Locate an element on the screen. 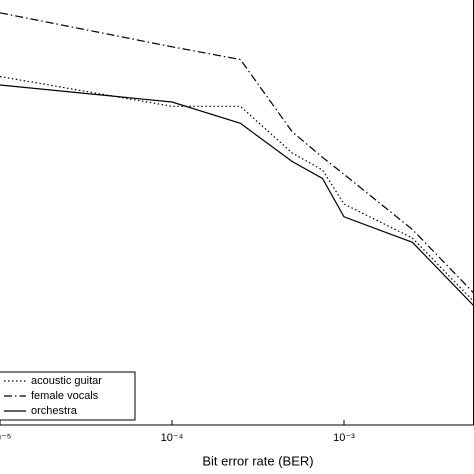 This screenshot has height=474, width=474. x-tick-label: 10⁻³ is located at coordinates (344, 438).